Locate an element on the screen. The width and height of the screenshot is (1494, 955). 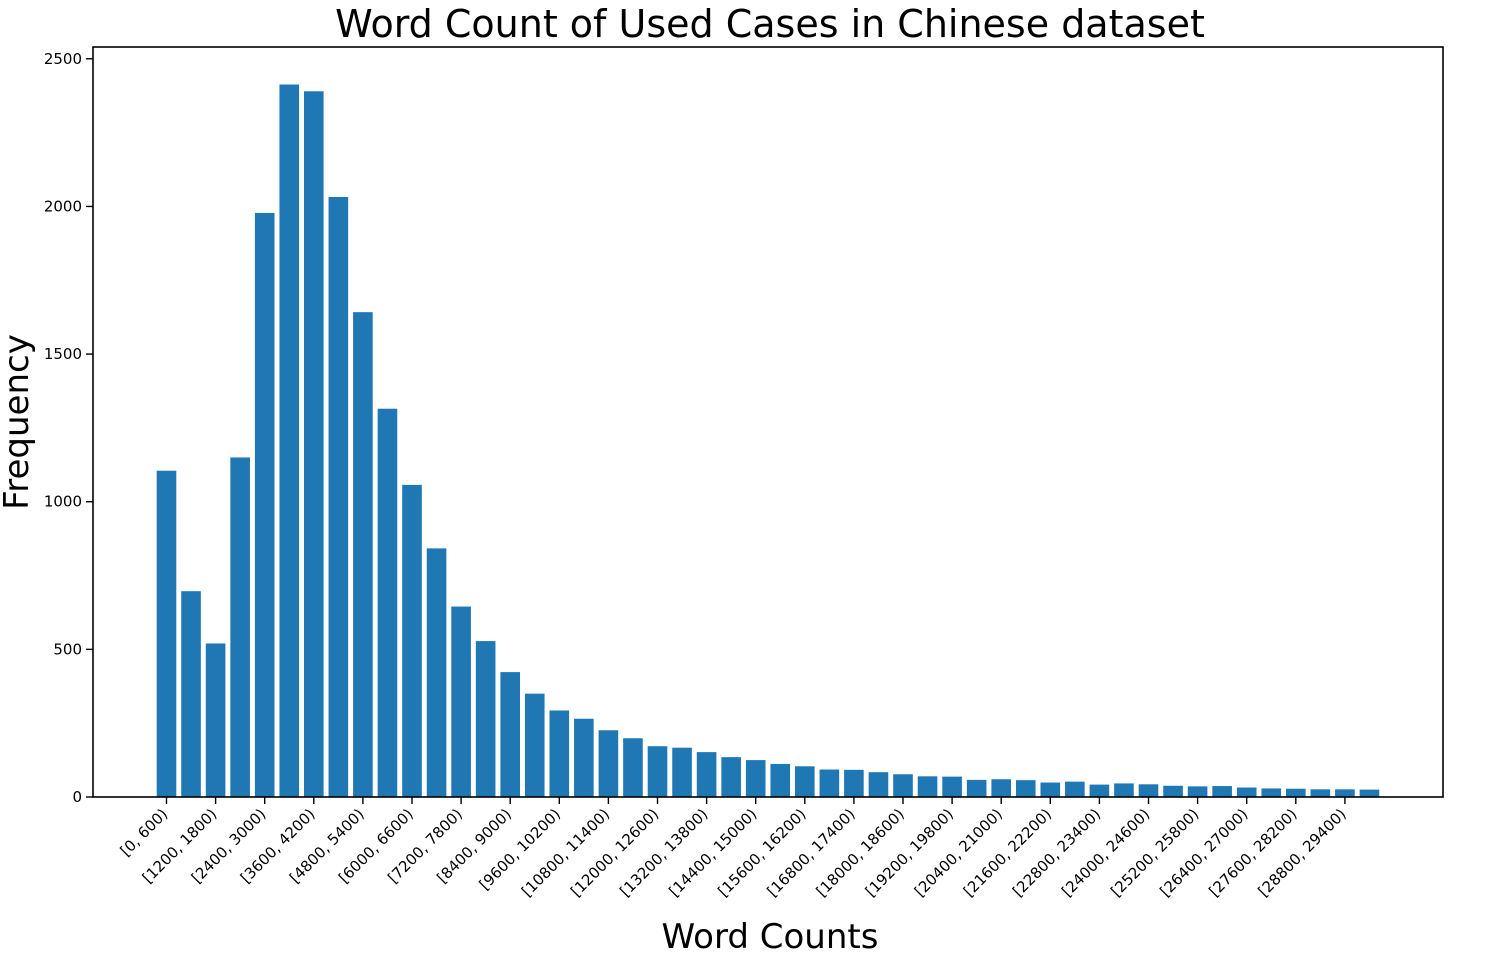
x-tick-label: [21600, 22200) is located at coordinates (1007, 852).